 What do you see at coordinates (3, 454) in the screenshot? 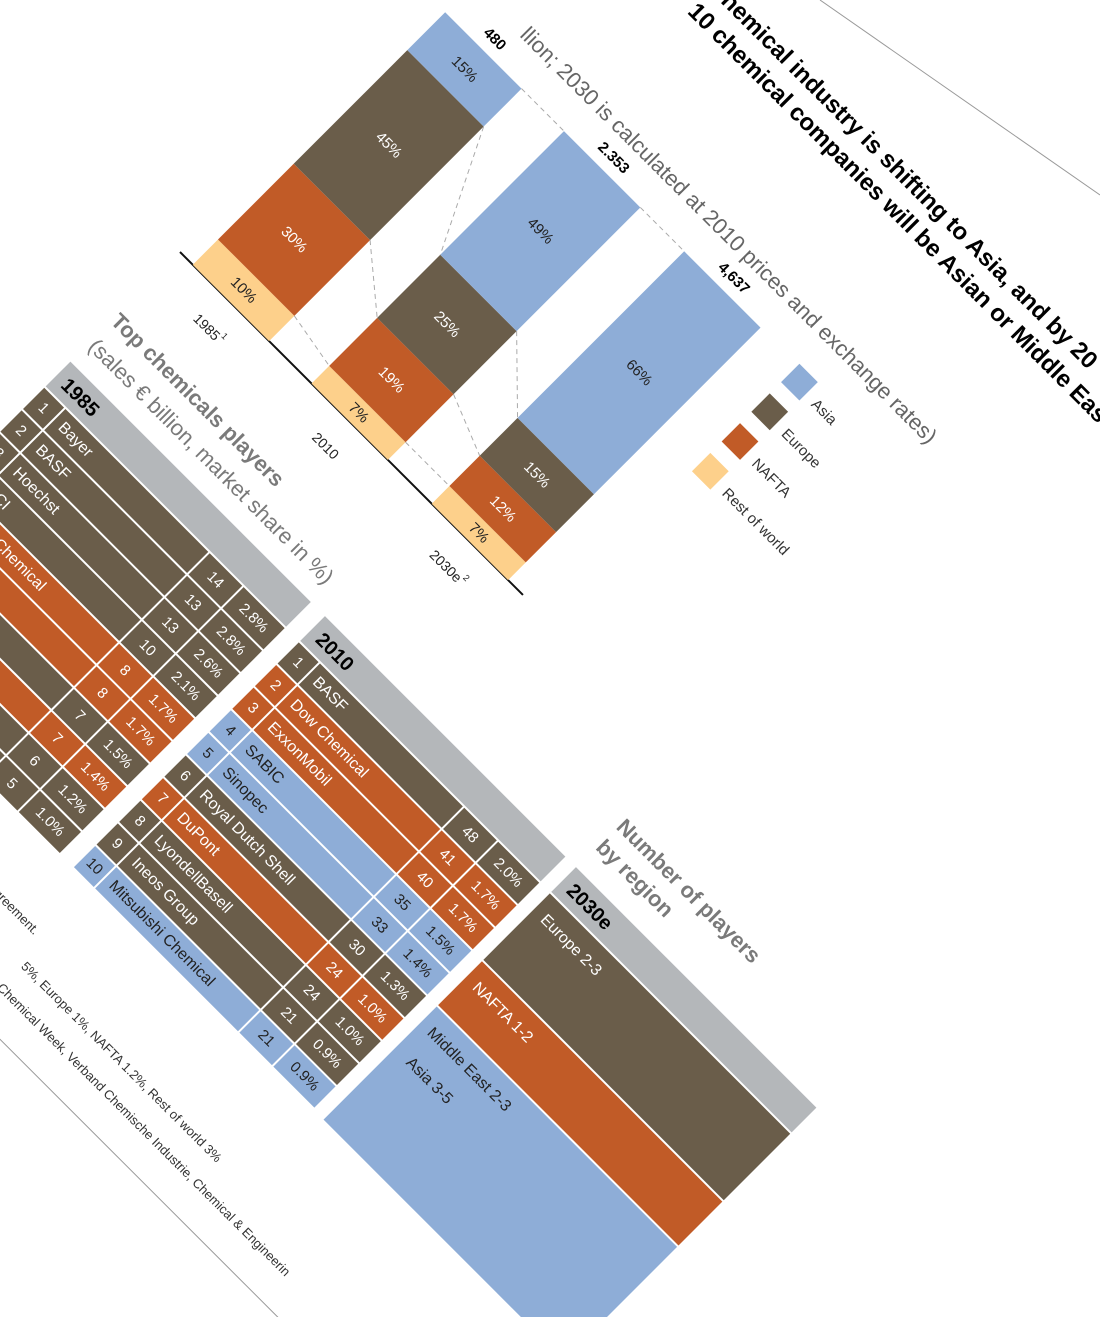
I see `rank: 3` at bounding box center [3, 454].